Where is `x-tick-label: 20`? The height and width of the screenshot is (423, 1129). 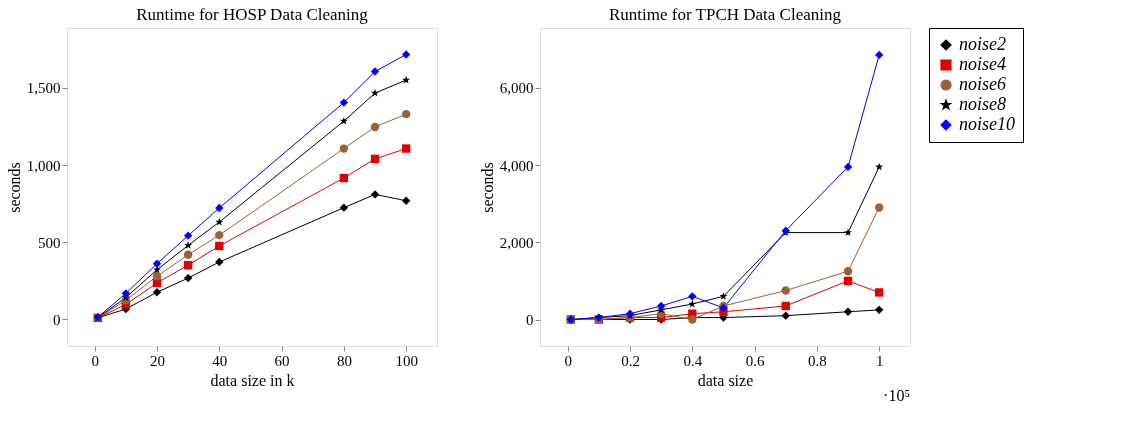
x-tick-label: 20 is located at coordinates (158, 360).